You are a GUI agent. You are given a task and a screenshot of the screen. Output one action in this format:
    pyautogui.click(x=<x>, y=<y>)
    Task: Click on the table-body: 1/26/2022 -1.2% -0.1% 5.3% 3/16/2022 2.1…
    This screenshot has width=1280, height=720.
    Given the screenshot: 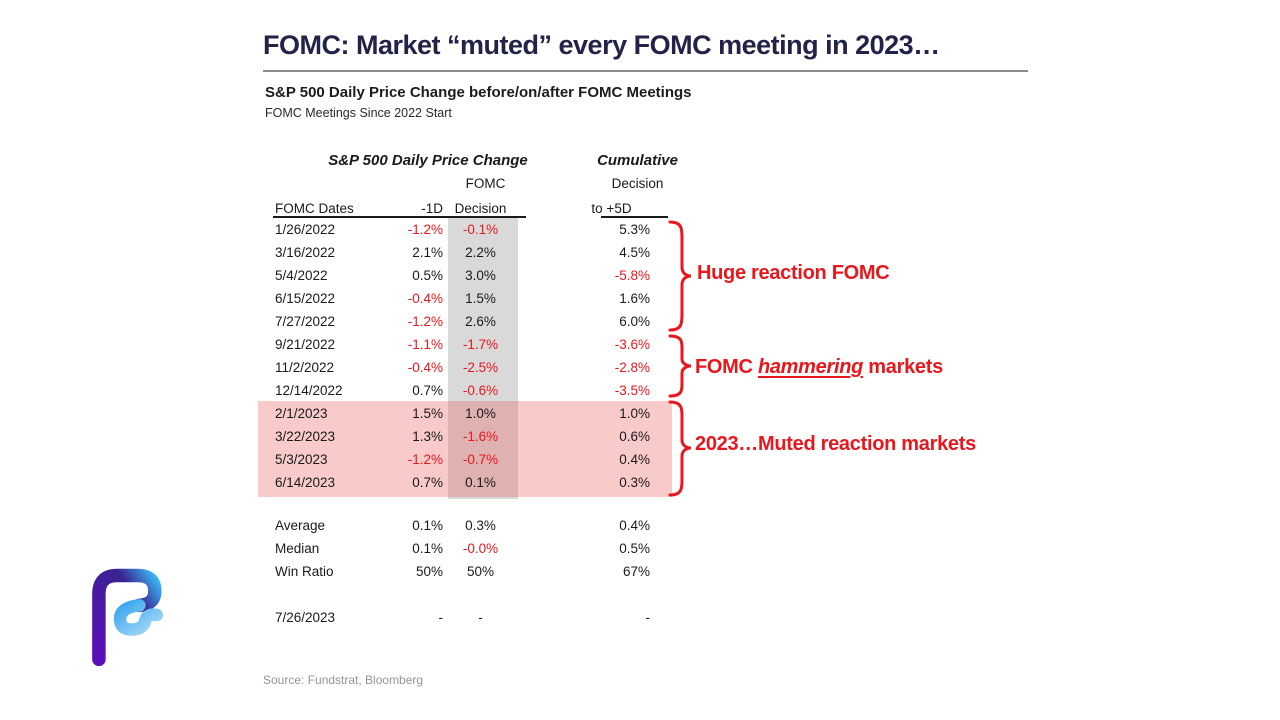 What is the action you would take?
    pyautogui.click(x=455, y=356)
    